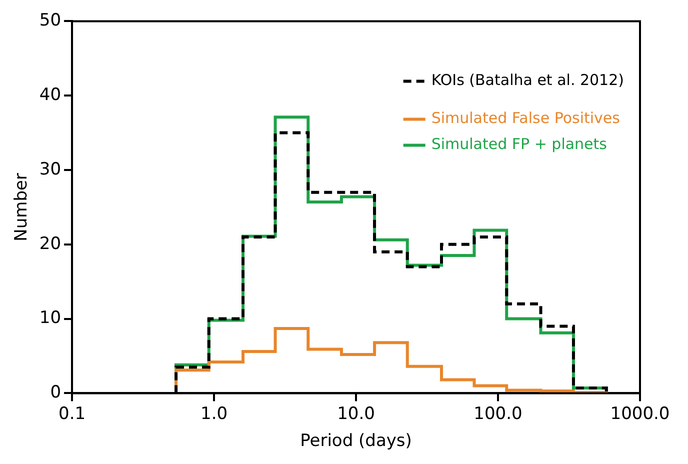 This screenshot has width=688, height=464. Describe the element at coordinates (214, 414) in the screenshot. I see `x-tick-label: 1.0` at that location.